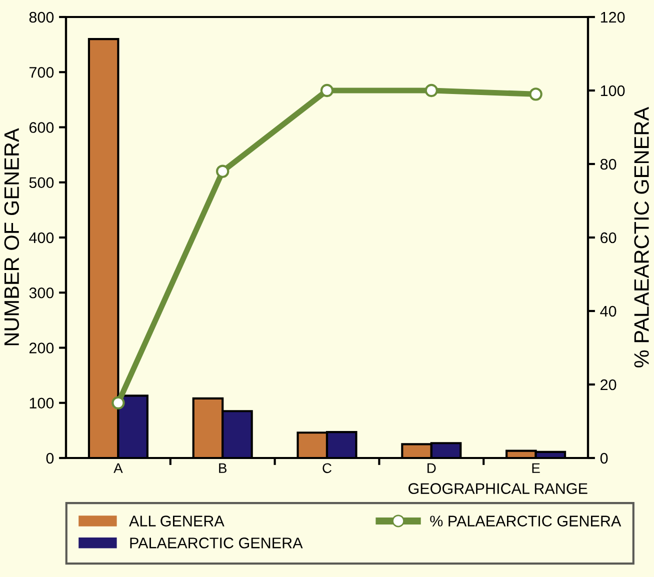 Image resolution: width=654 pixels, height=577 pixels. I want to click on y2-tick-label: 60, so click(608, 238).